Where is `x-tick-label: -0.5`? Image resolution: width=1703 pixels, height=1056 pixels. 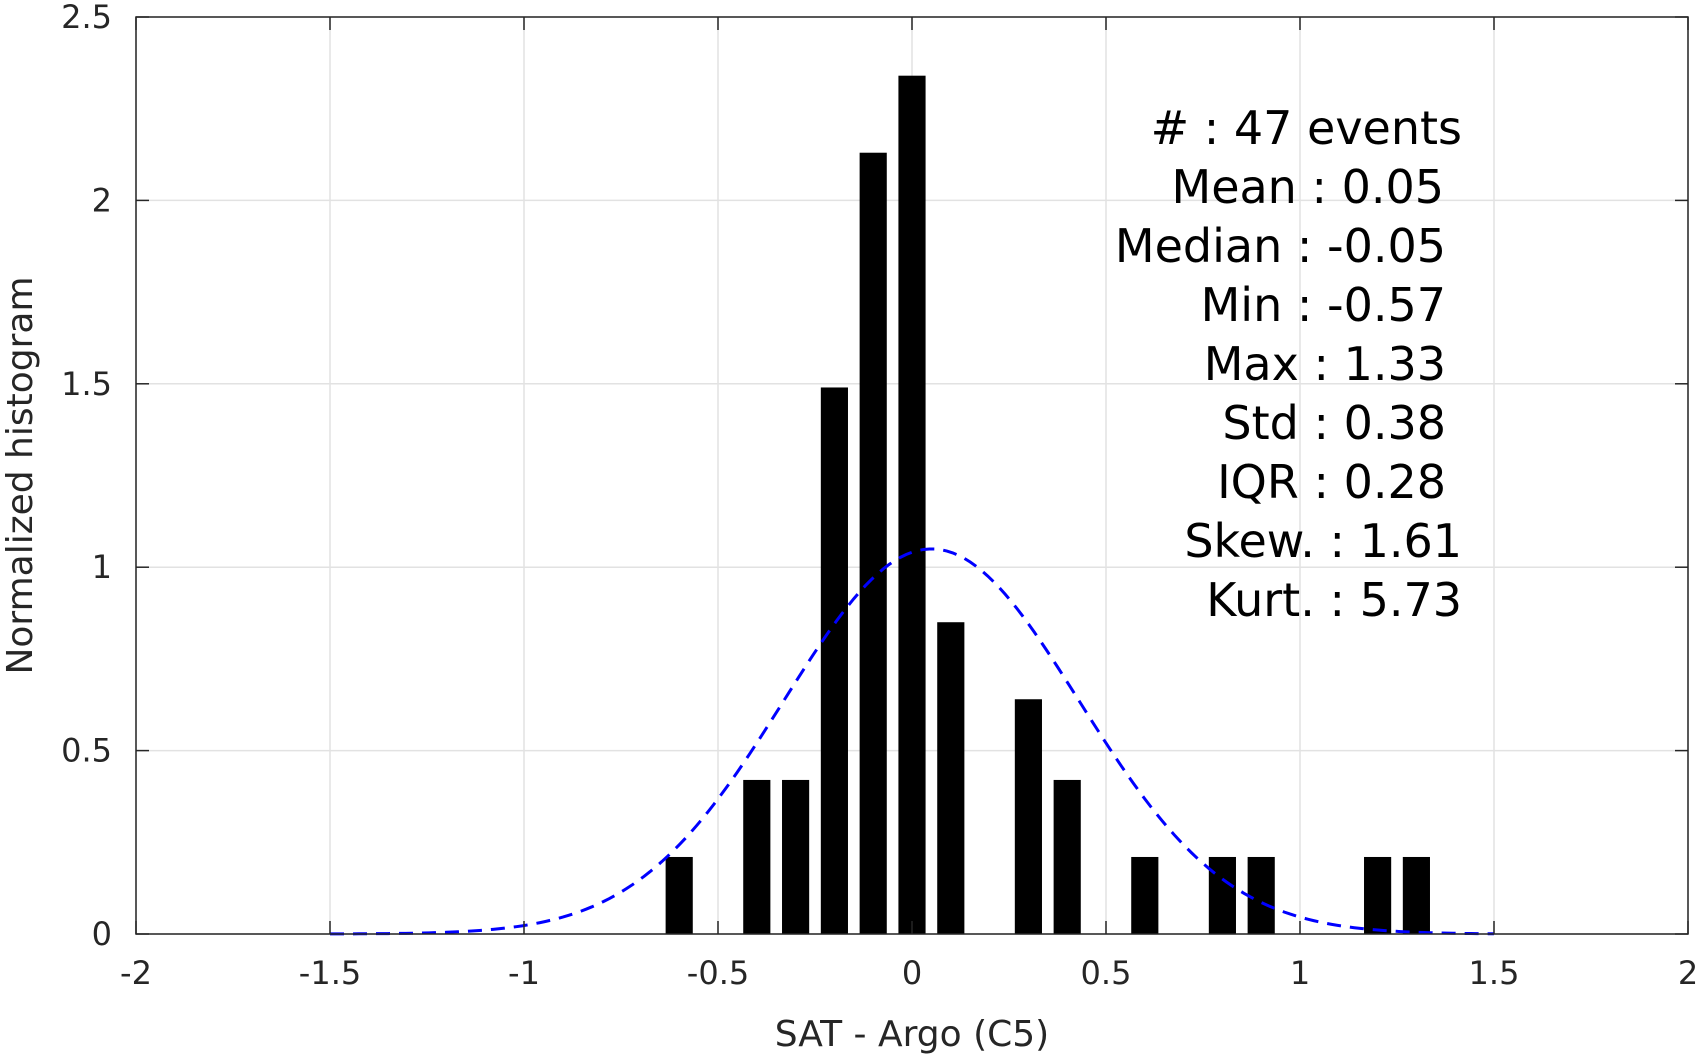 x-tick-label: -0.5 is located at coordinates (718, 973).